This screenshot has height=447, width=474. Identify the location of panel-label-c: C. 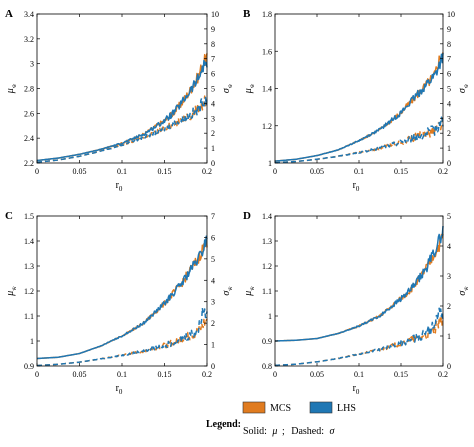
(9, 216).